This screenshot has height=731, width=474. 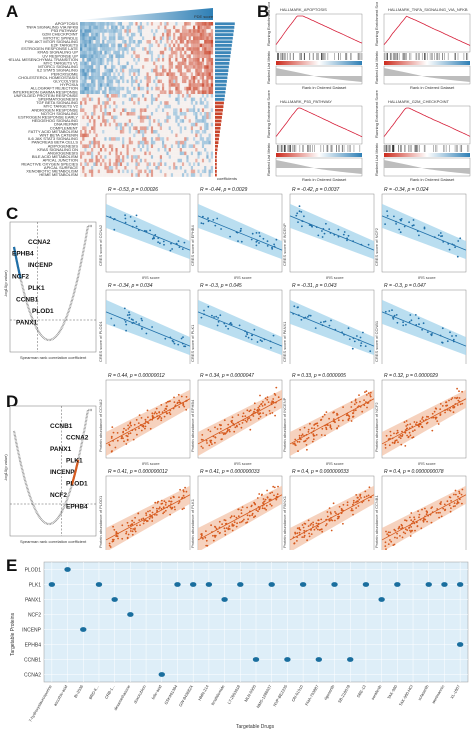 What do you see at coordinates (136, 376) in the screenshot?
I see `correlation-stat: R = 0.44, p = 0.00000012` at bounding box center [136, 376].